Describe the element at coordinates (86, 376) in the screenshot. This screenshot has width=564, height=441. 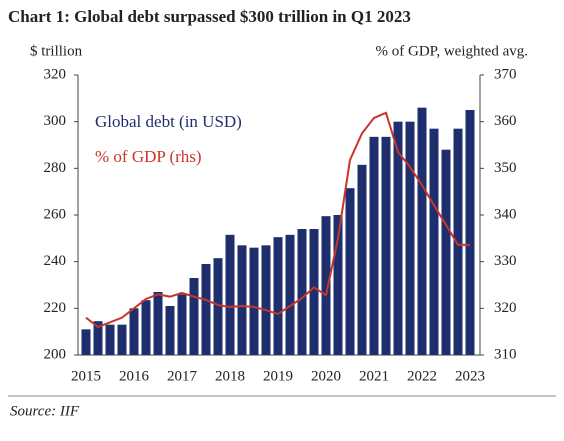
I see `x-tick-label: 2015` at that location.